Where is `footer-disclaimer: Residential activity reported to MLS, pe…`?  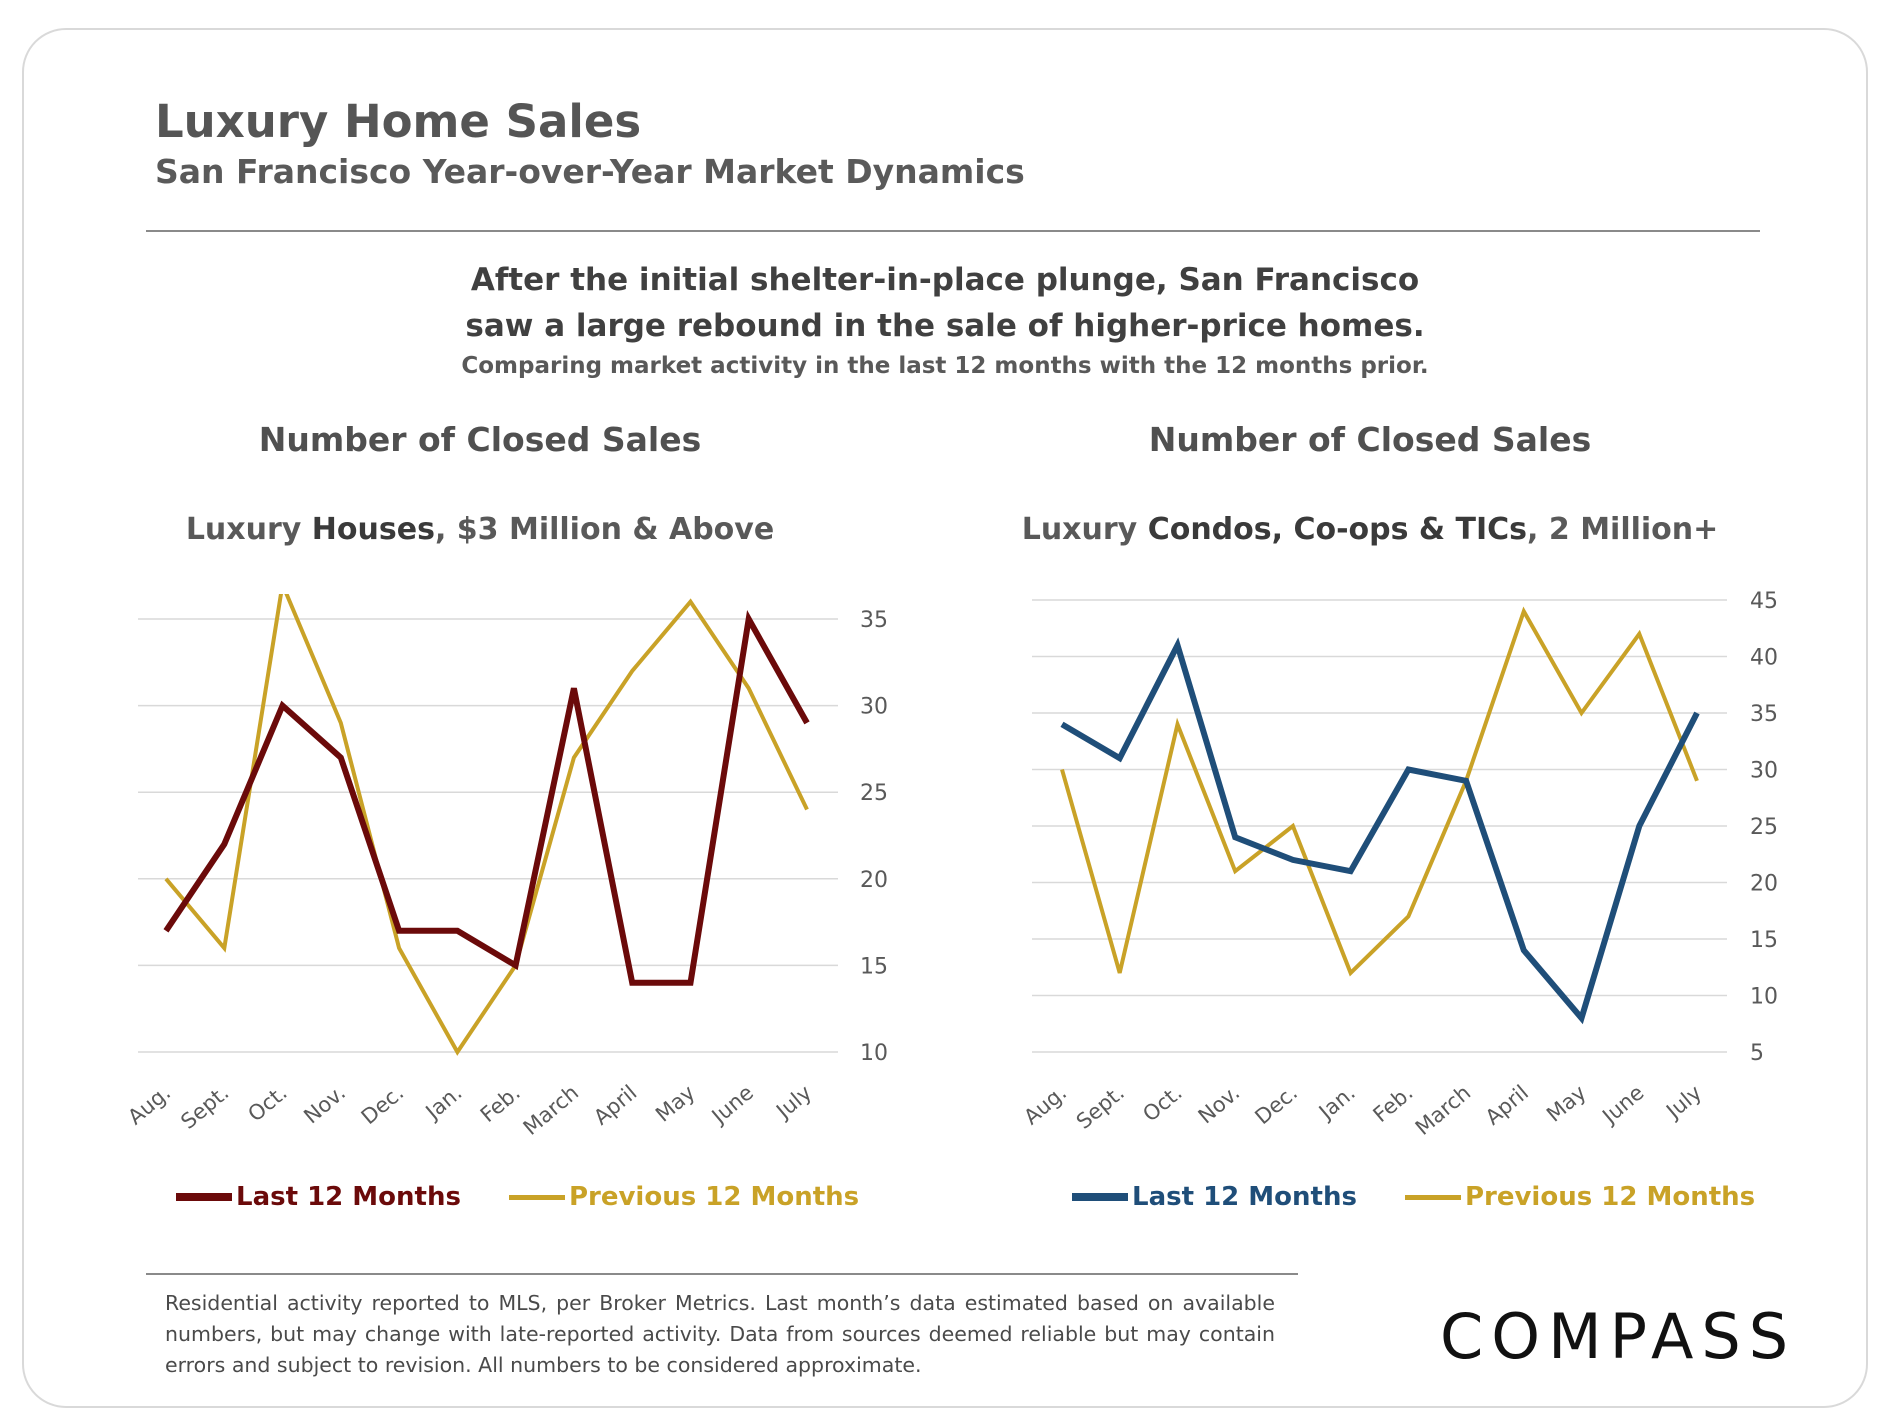 footer-disclaimer: Residential activity reported to MLS, pe… is located at coordinates (720, 1334).